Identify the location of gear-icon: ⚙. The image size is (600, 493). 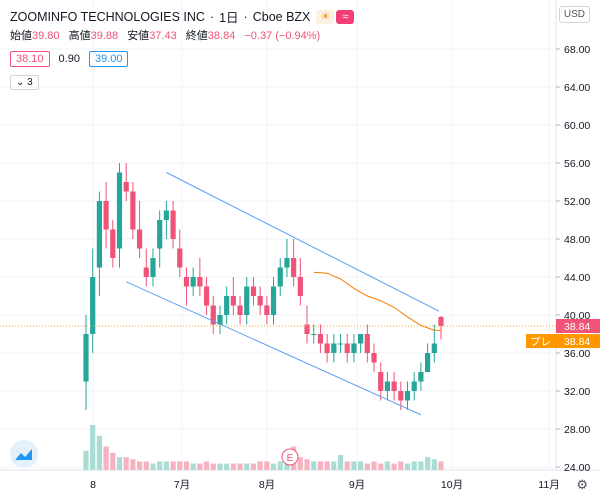
(582, 484).